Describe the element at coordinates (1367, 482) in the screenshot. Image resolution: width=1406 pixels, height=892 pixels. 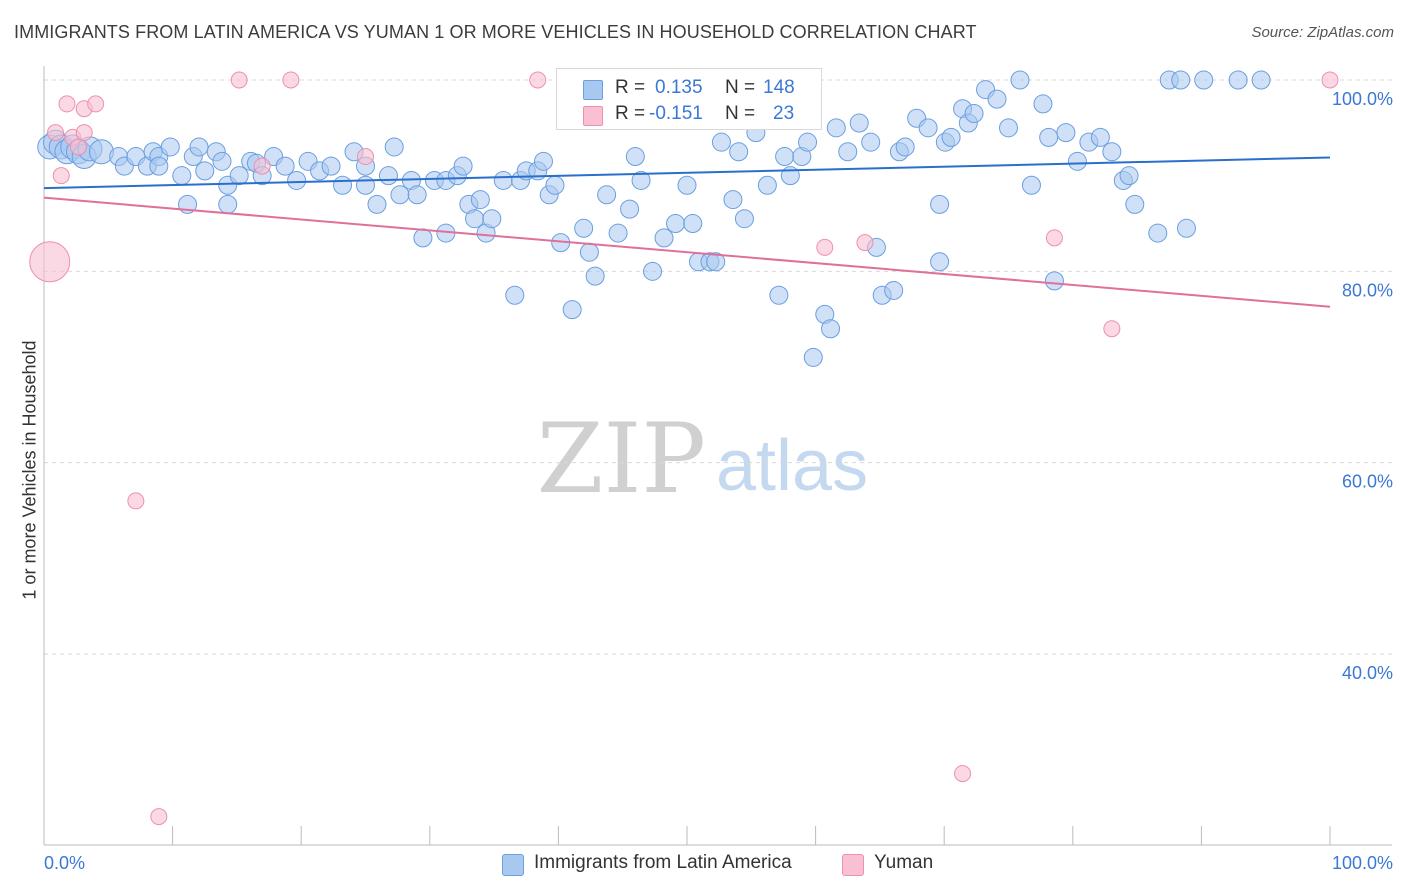
I see `y-tick-label-60: 60.0%` at that location.